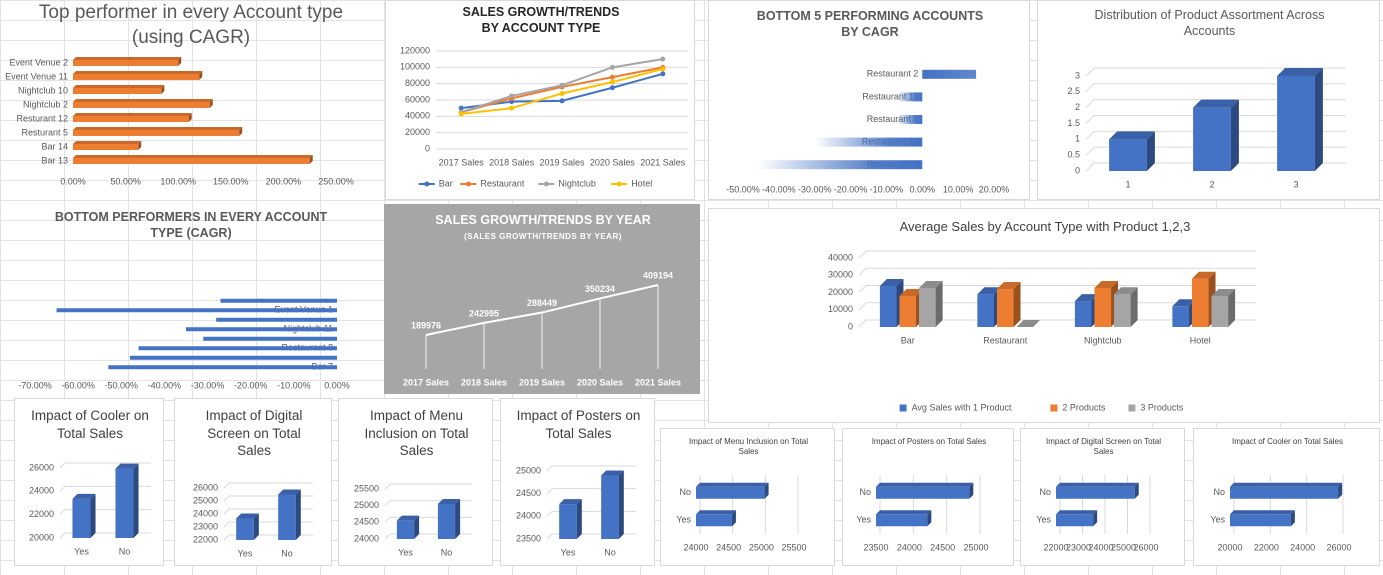 The height and width of the screenshot is (575, 1383). Describe the element at coordinates (542, 303) in the screenshot. I see `data-label: 288449` at that location.